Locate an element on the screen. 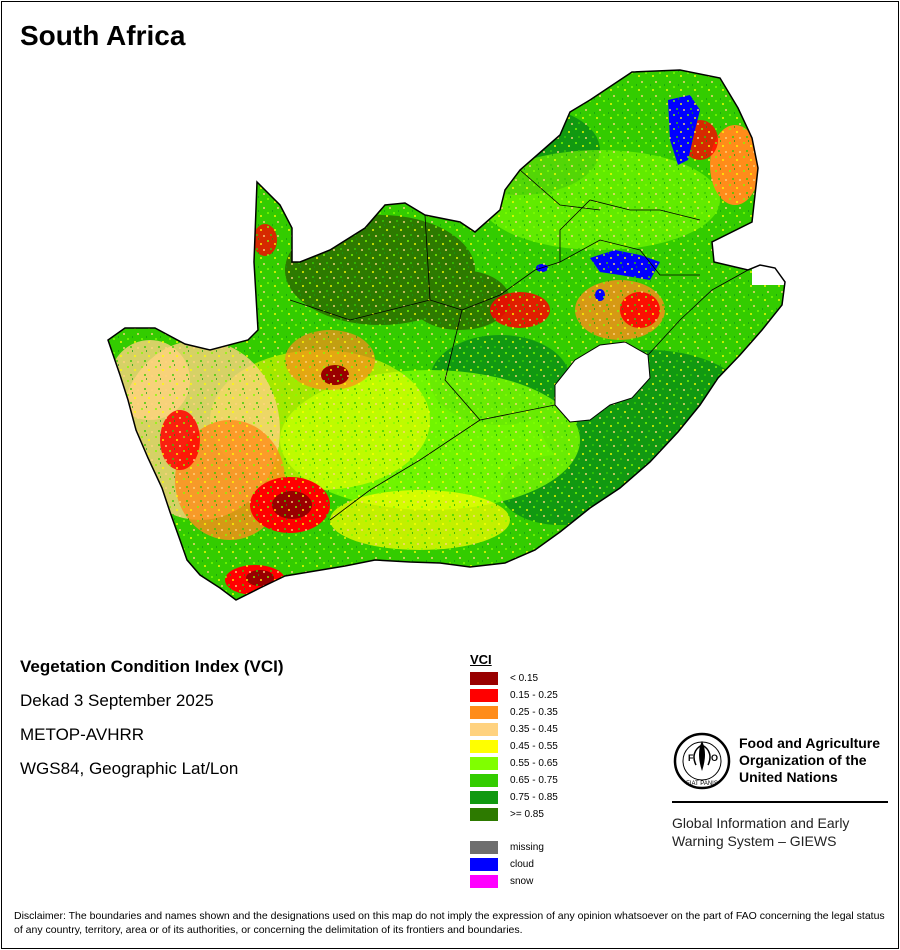 This screenshot has width=900, height=950. legend-item: 0.45 - 0.55 is located at coordinates (514, 746).